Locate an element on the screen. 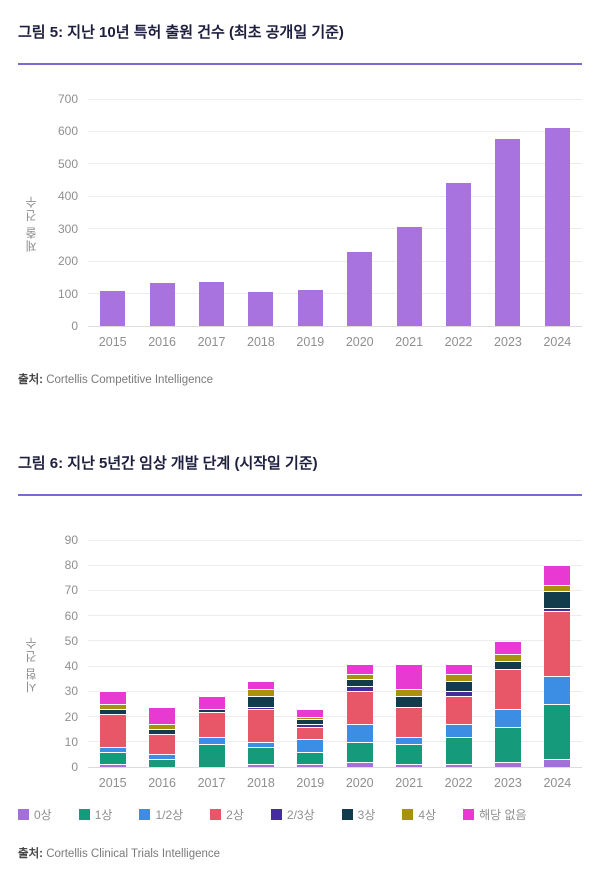 The image size is (600, 893). figure-6-divider is located at coordinates (300, 495).